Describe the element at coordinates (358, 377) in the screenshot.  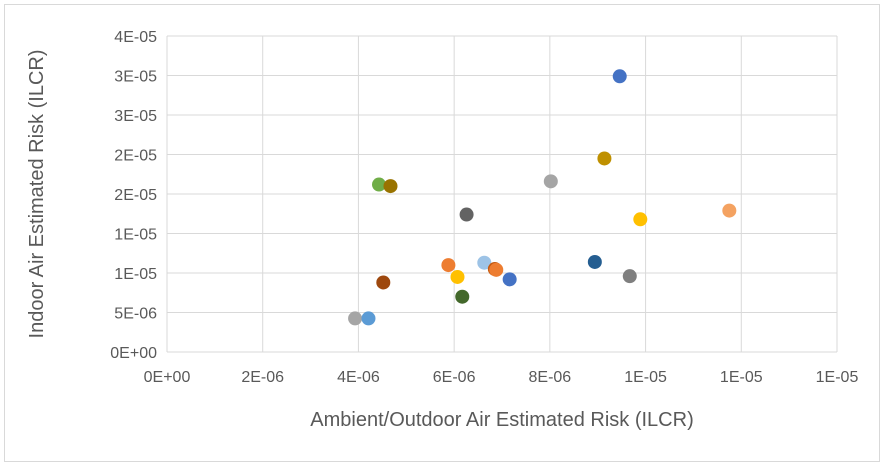
I see `x-tick-label: 4E-06` at that location.